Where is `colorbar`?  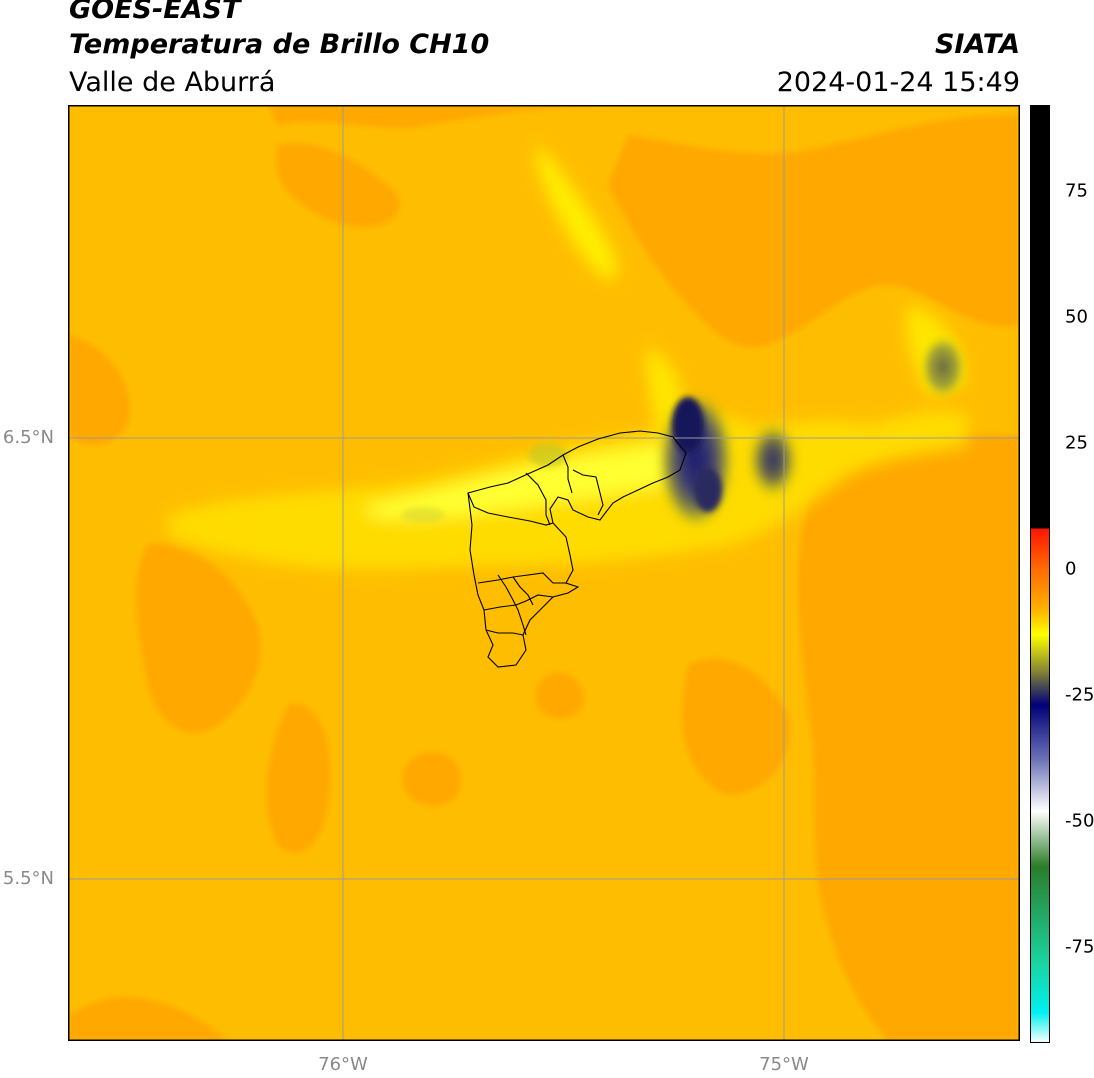 colorbar is located at coordinates (1040, 574).